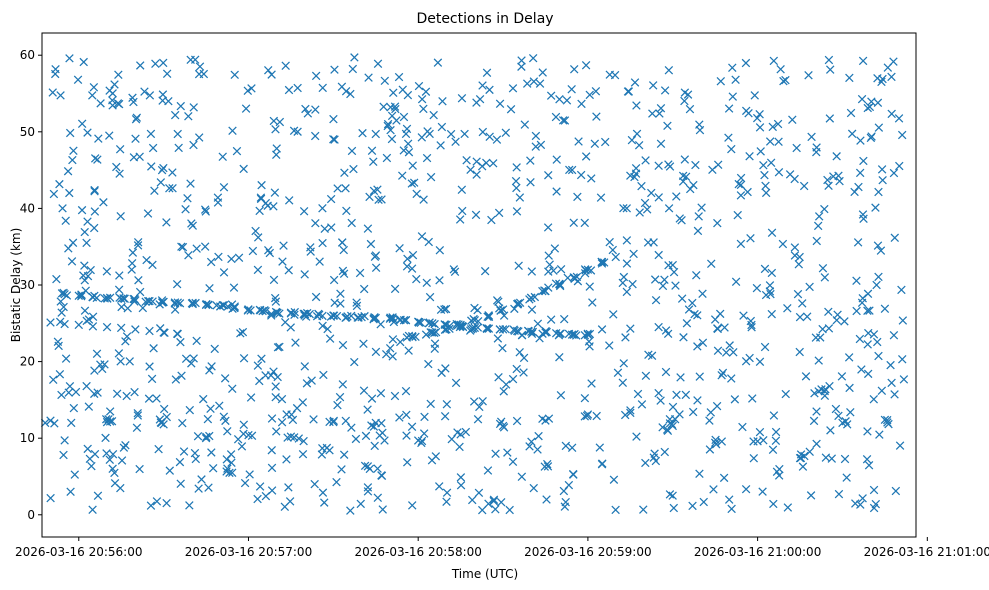 Image resolution: width=989 pixels, height=590 pixels. What do you see at coordinates (587, 552) in the screenshot?
I see `x-tick-label: 2026-03-16 20:59:00` at bounding box center [587, 552].